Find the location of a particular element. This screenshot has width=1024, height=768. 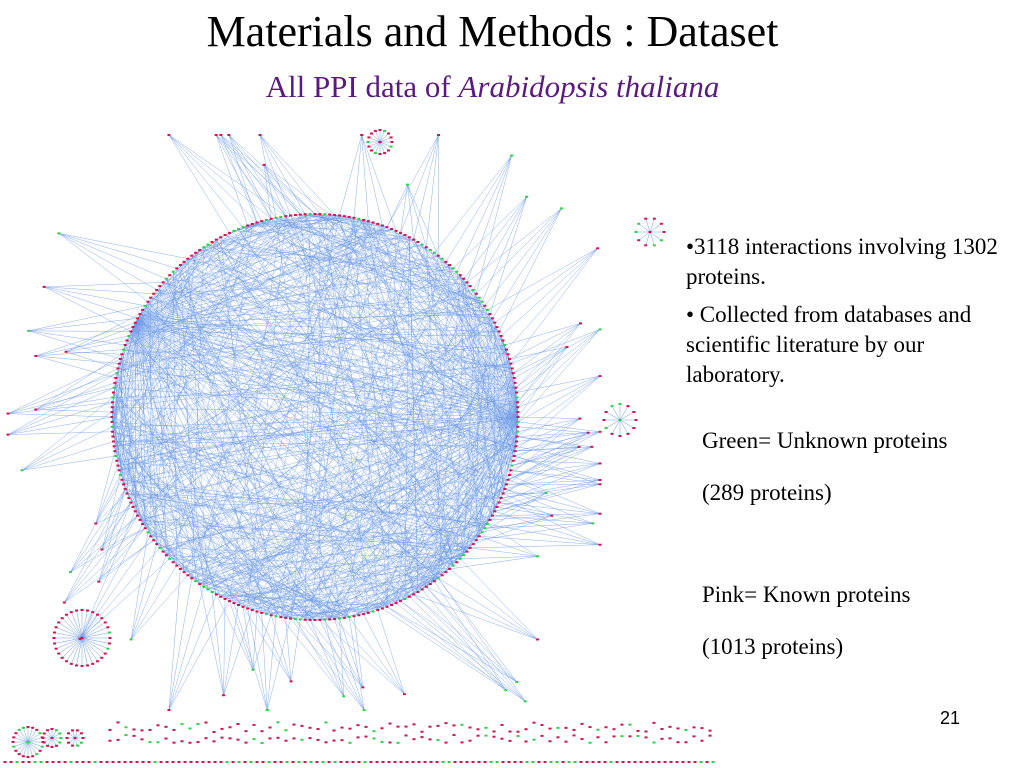

slide-title: Materials and Methods : Dataset is located at coordinates (492, 31).